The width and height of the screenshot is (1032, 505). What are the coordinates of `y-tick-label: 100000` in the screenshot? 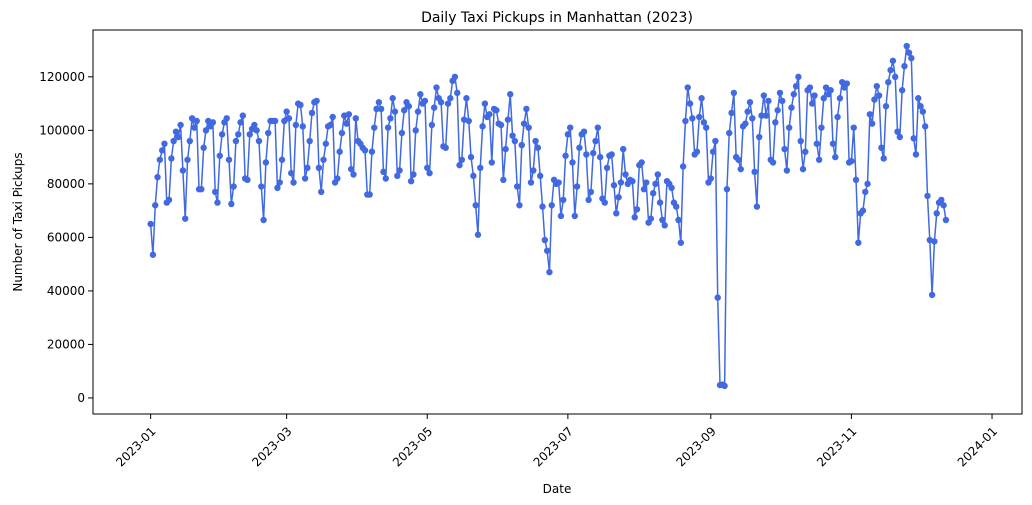 It's located at (62, 130).